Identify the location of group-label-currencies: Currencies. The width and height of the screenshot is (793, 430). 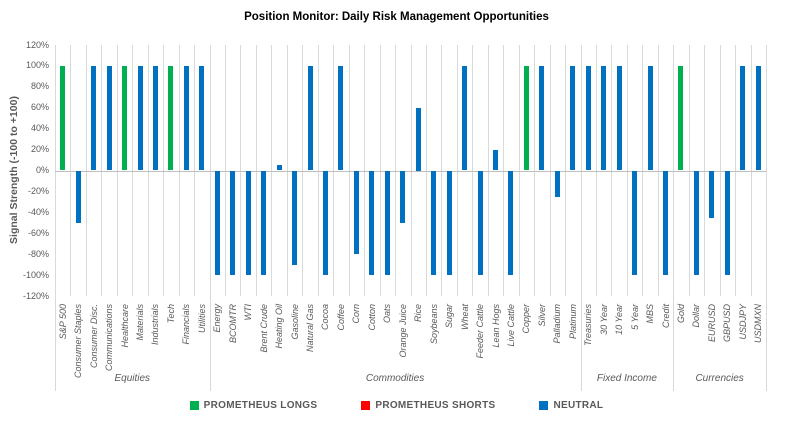
(719, 378).